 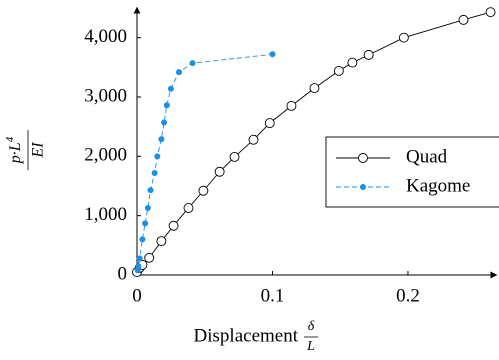 What do you see at coordinates (246, 335) in the screenshot?
I see `x-label: Displacement` at bounding box center [246, 335].